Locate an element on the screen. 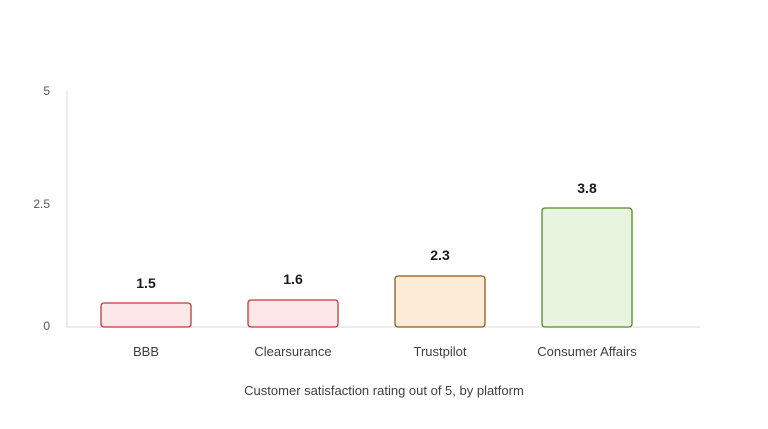  y-tick-label: 0 is located at coordinates (46, 326).